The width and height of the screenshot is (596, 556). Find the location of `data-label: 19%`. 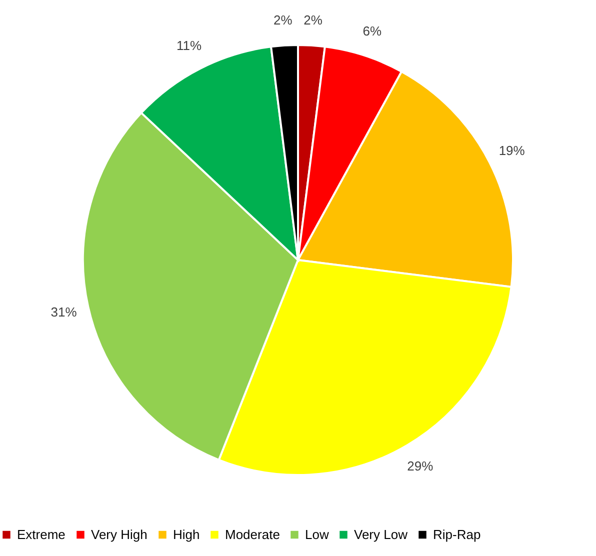

data-label: 19% is located at coordinates (512, 150).